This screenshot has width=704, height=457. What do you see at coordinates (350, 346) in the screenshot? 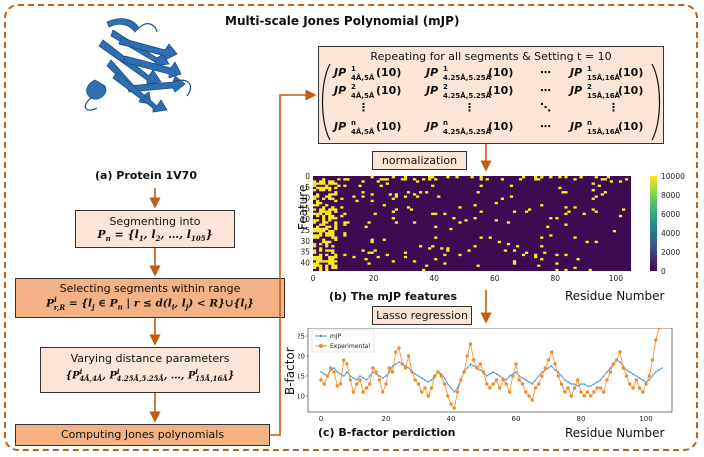
I see `legend-experimental: Experimental` at bounding box center [350, 346].